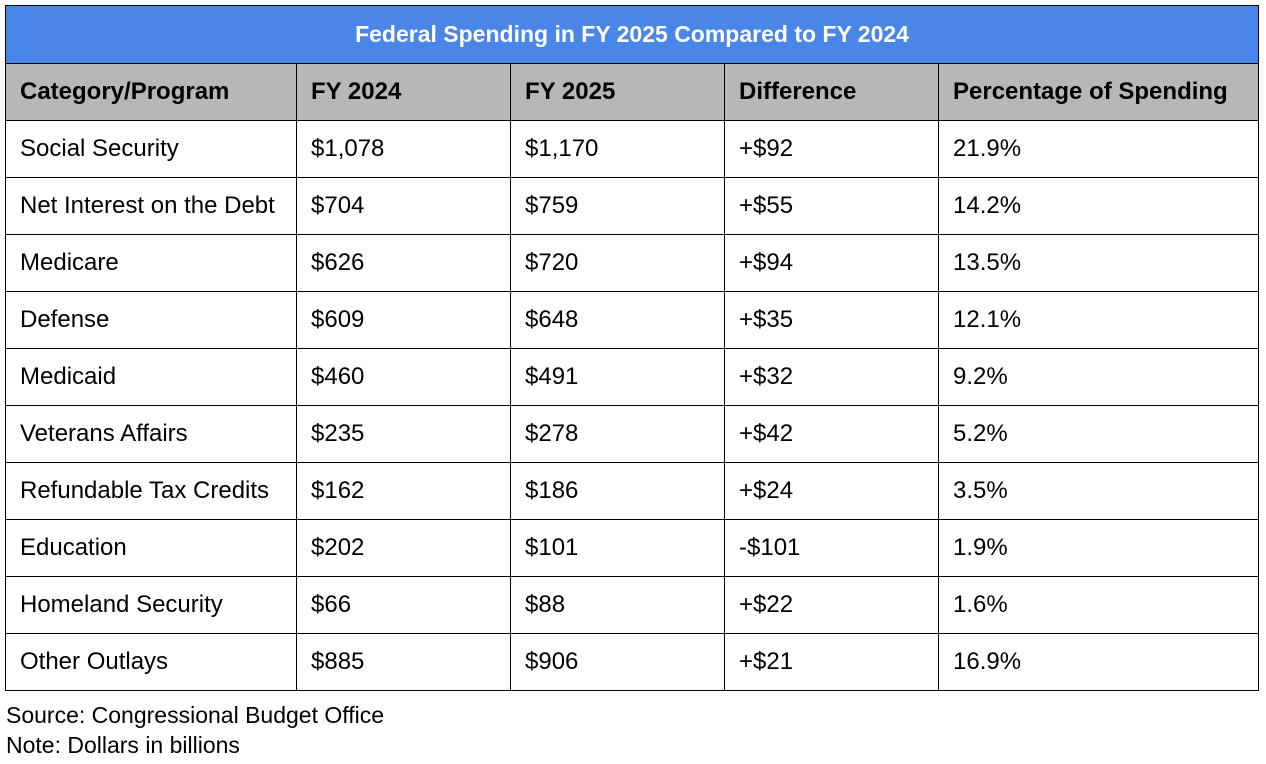 The height and width of the screenshot is (764, 1266). I want to click on table-row: Education $202 $101 -$101 1.9%, so click(632, 548).